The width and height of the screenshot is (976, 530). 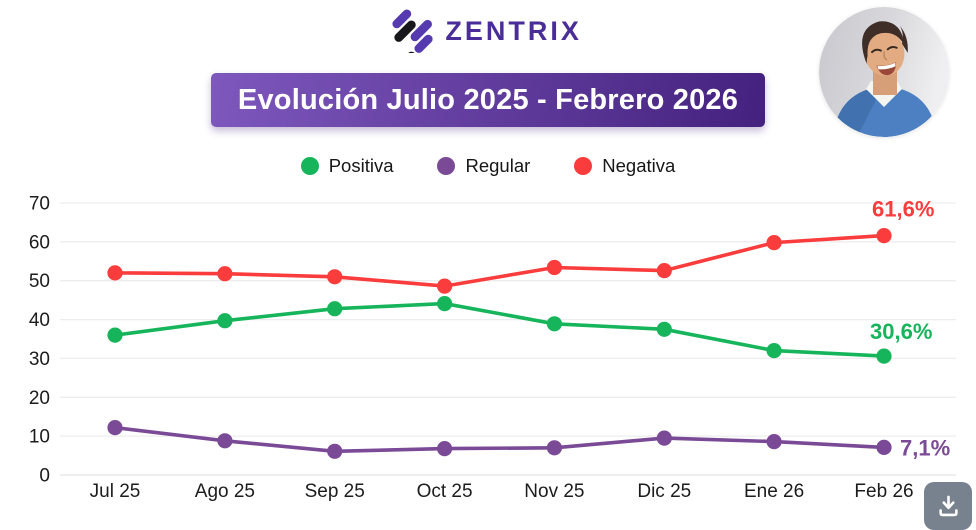 I want to click on x-tick-label-jul-25: Jul 25, so click(x=115, y=491).